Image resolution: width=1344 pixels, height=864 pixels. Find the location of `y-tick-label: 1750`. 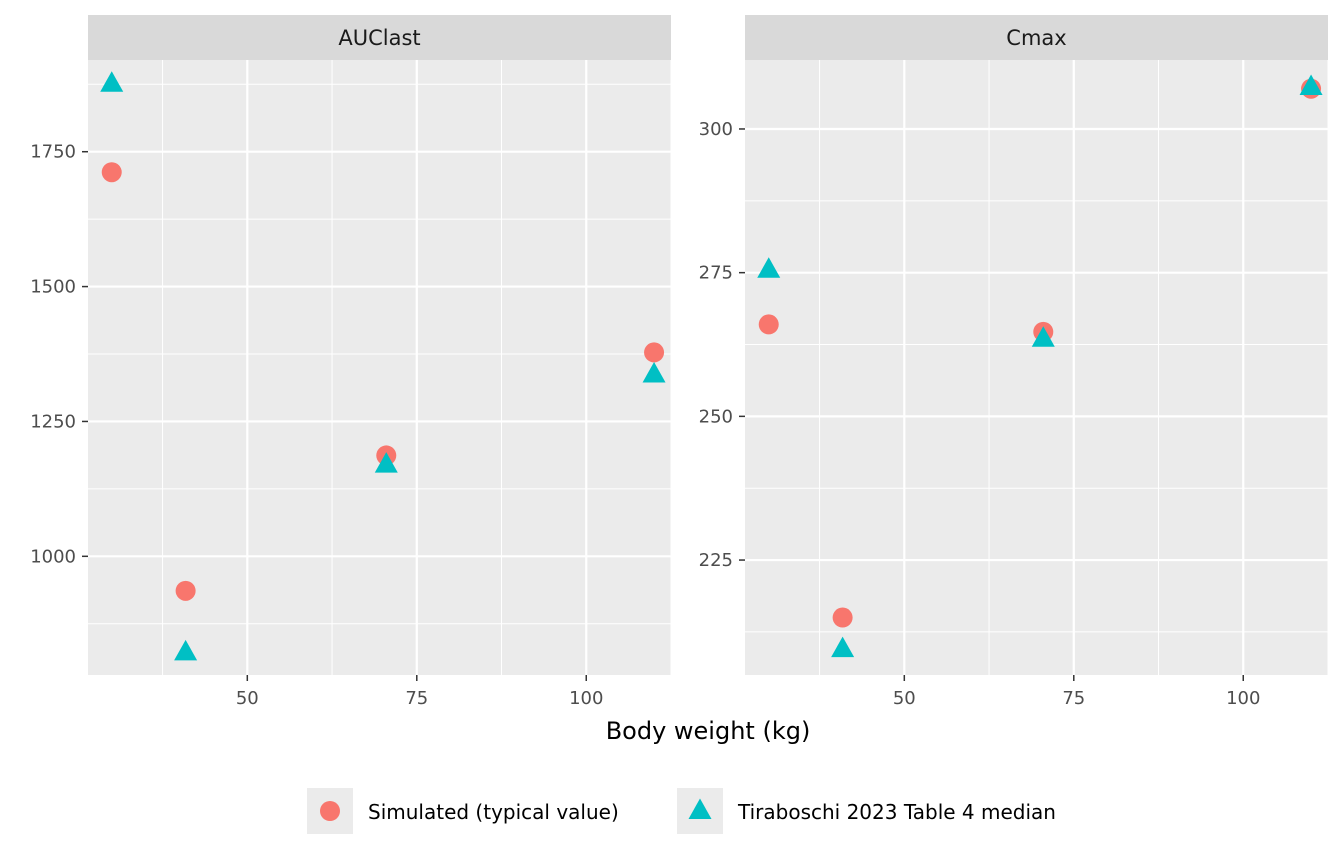

y-tick-label: 1750 is located at coordinates (53, 152).